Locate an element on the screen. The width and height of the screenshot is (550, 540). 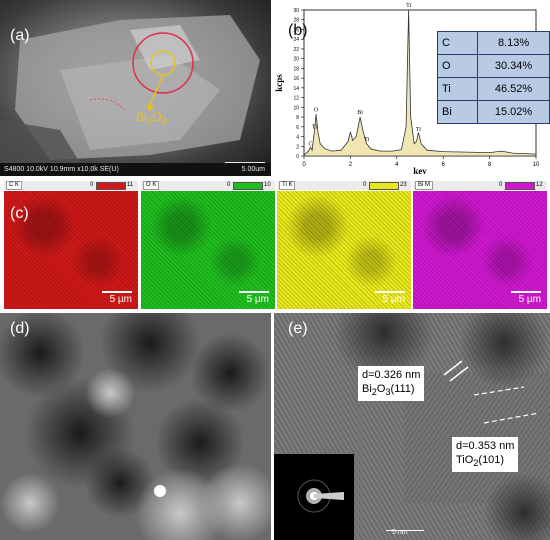
callout-bi2o3-d: d=0.326 nm is located at coordinates (391, 375).